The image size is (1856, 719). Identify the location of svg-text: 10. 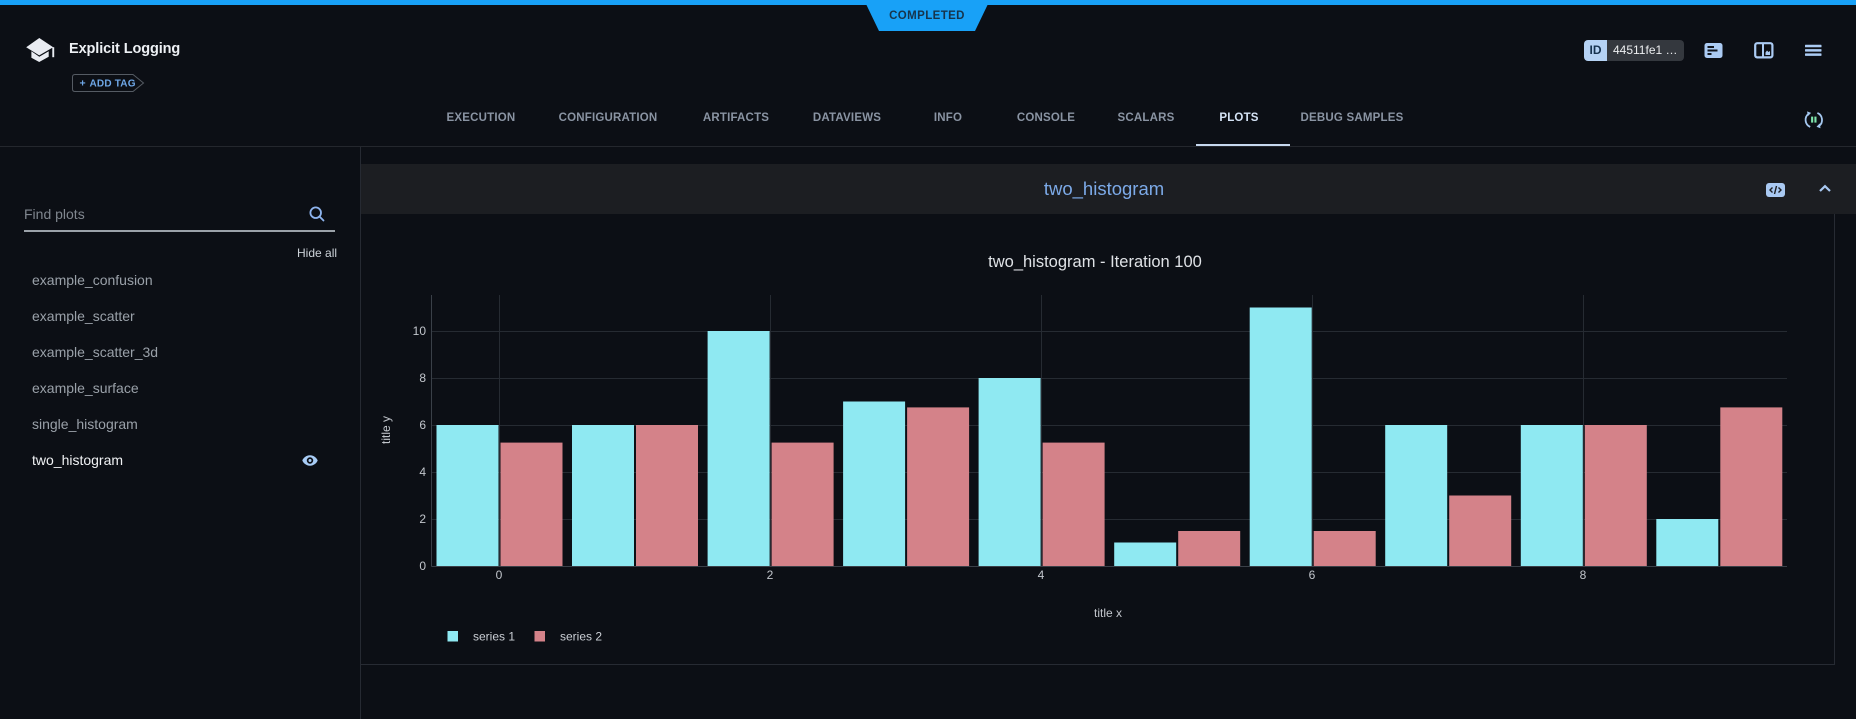
(420, 331).